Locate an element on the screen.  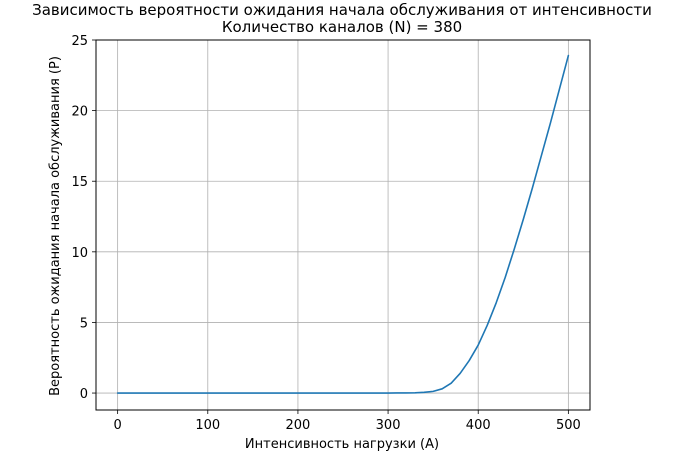
x-tick-label: 100 is located at coordinates (207, 425).